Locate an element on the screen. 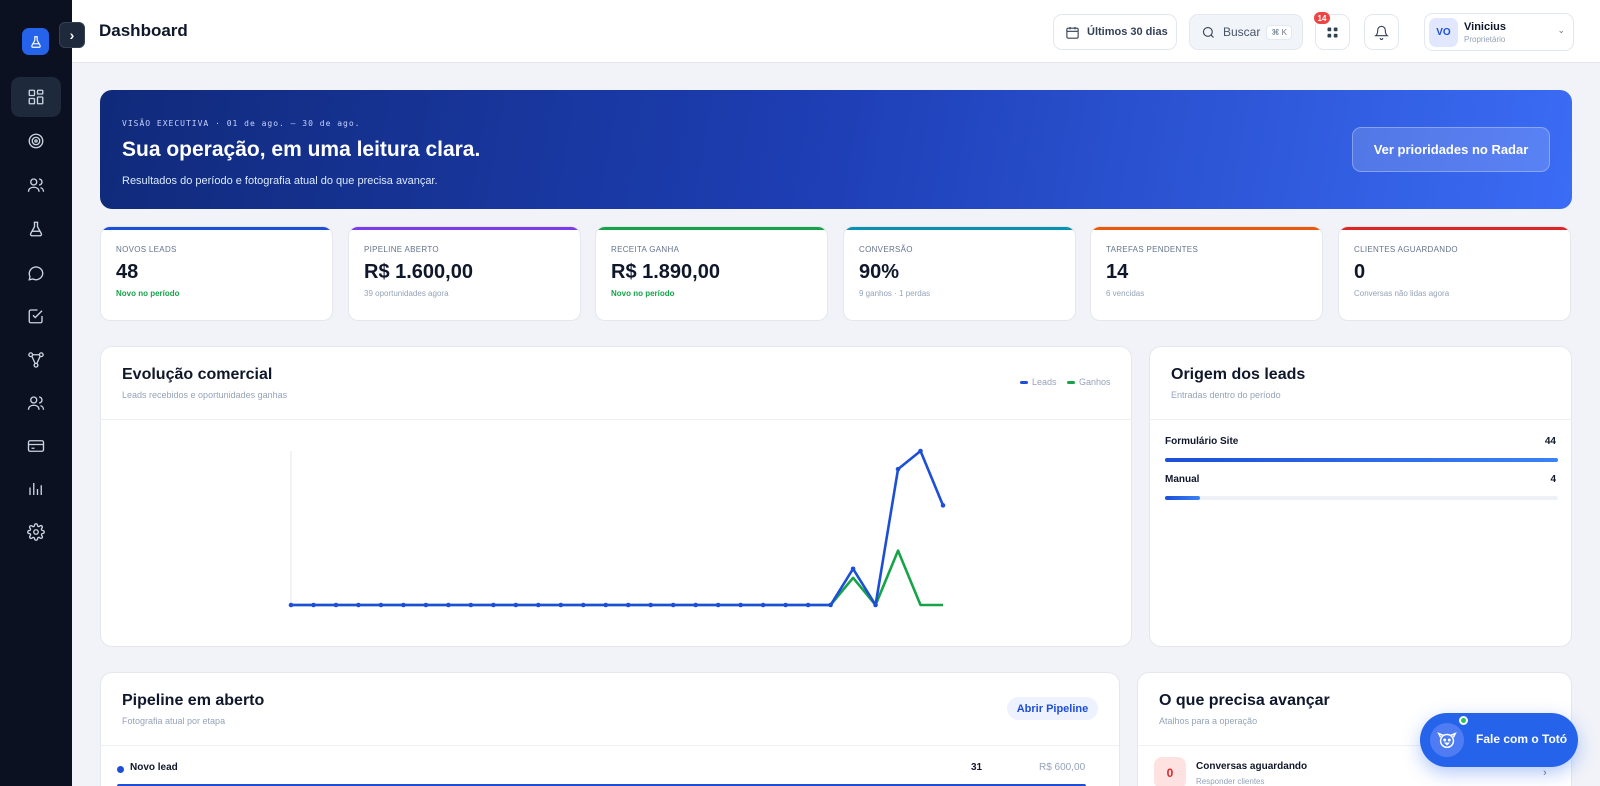  app-logo is located at coordinates (35, 41).